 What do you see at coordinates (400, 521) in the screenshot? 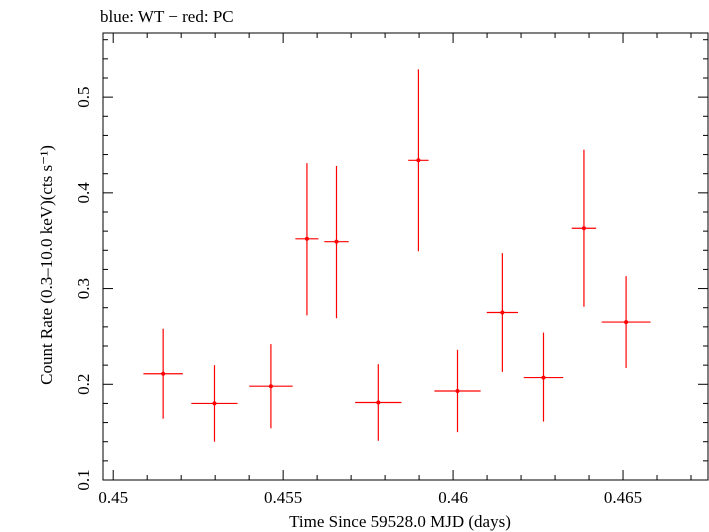
I see `x-axis-label: Time Since 59528.0 MJD (days)` at bounding box center [400, 521].